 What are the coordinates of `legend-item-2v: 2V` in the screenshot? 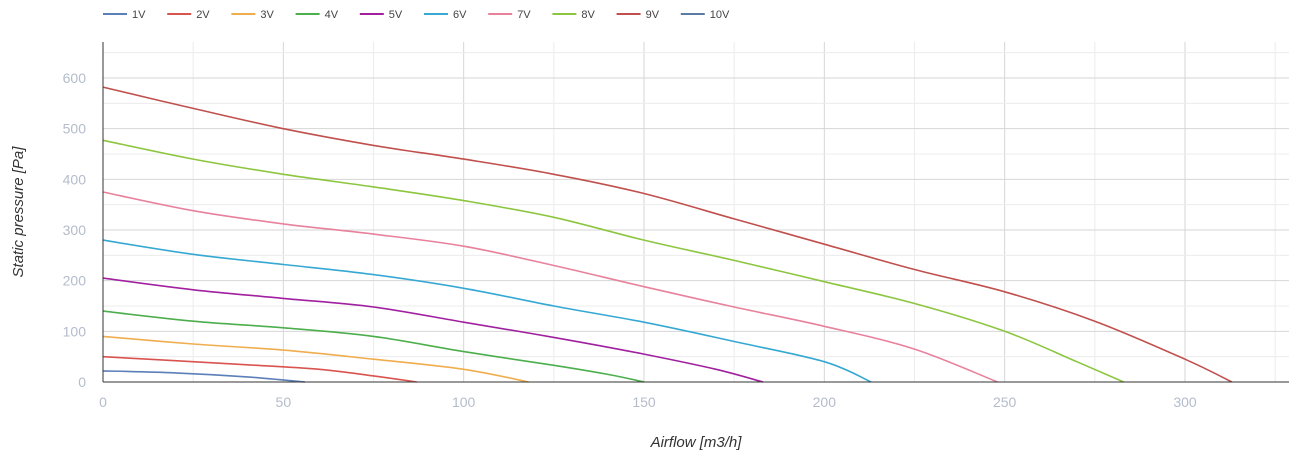 It's located at (188, 15).